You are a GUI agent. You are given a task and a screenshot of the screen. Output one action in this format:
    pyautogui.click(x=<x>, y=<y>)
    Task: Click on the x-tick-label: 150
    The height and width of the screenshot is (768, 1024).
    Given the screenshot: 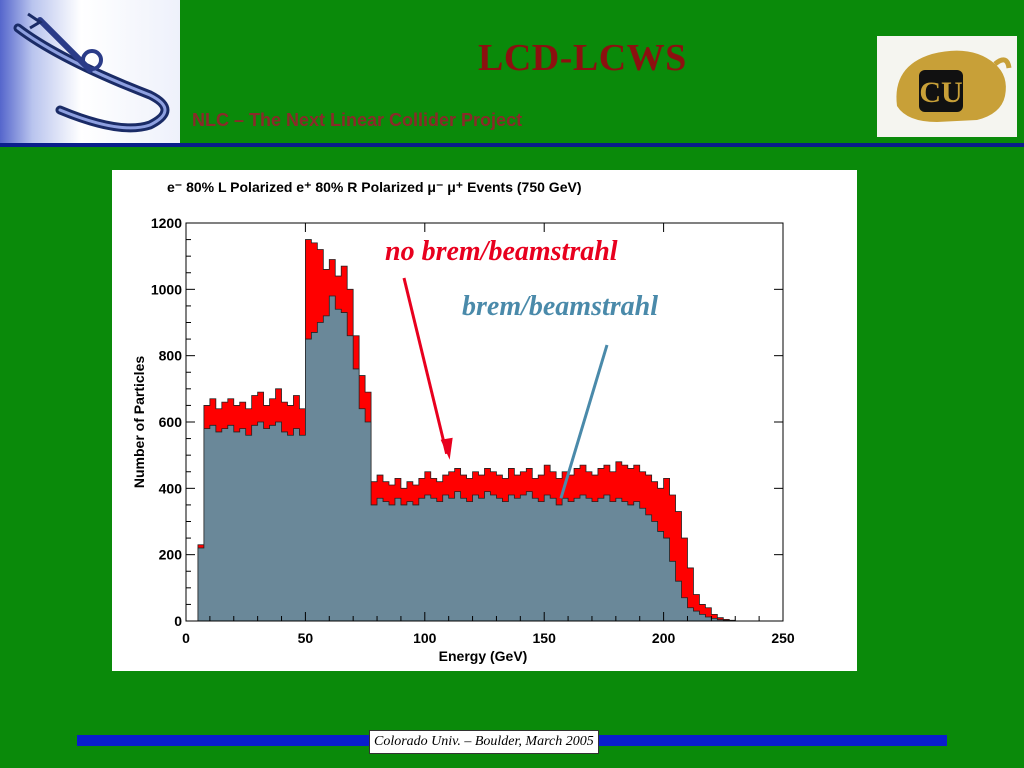 What is the action you would take?
    pyautogui.click(x=545, y=638)
    